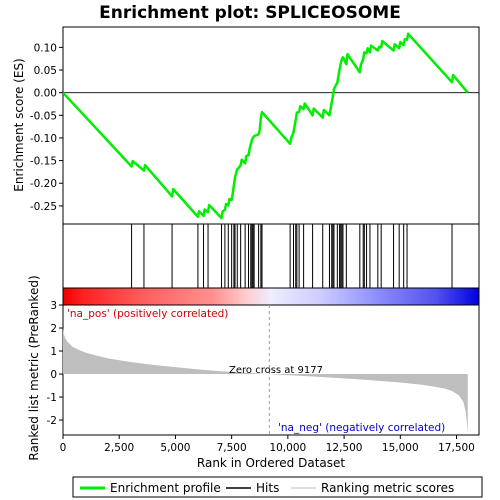 Image resolution: width=500 pixels, height=500 pixels. What do you see at coordinates (361, 428) in the screenshot?
I see `neg-correlated-label: 'na_neg' (negatively correlated)` at bounding box center [361, 428].